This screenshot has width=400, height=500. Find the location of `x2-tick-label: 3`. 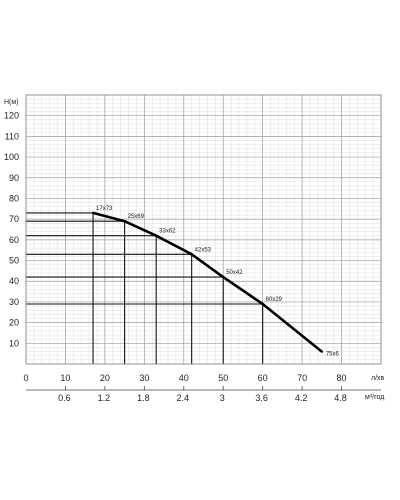

x2-tick-label: 3 is located at coordinates (222, 398).